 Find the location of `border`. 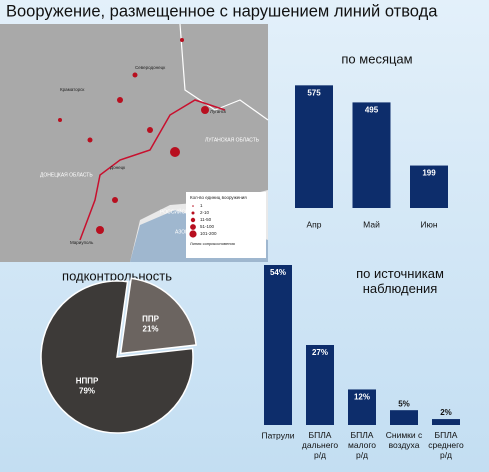

border is located at coordinates (224, 72).